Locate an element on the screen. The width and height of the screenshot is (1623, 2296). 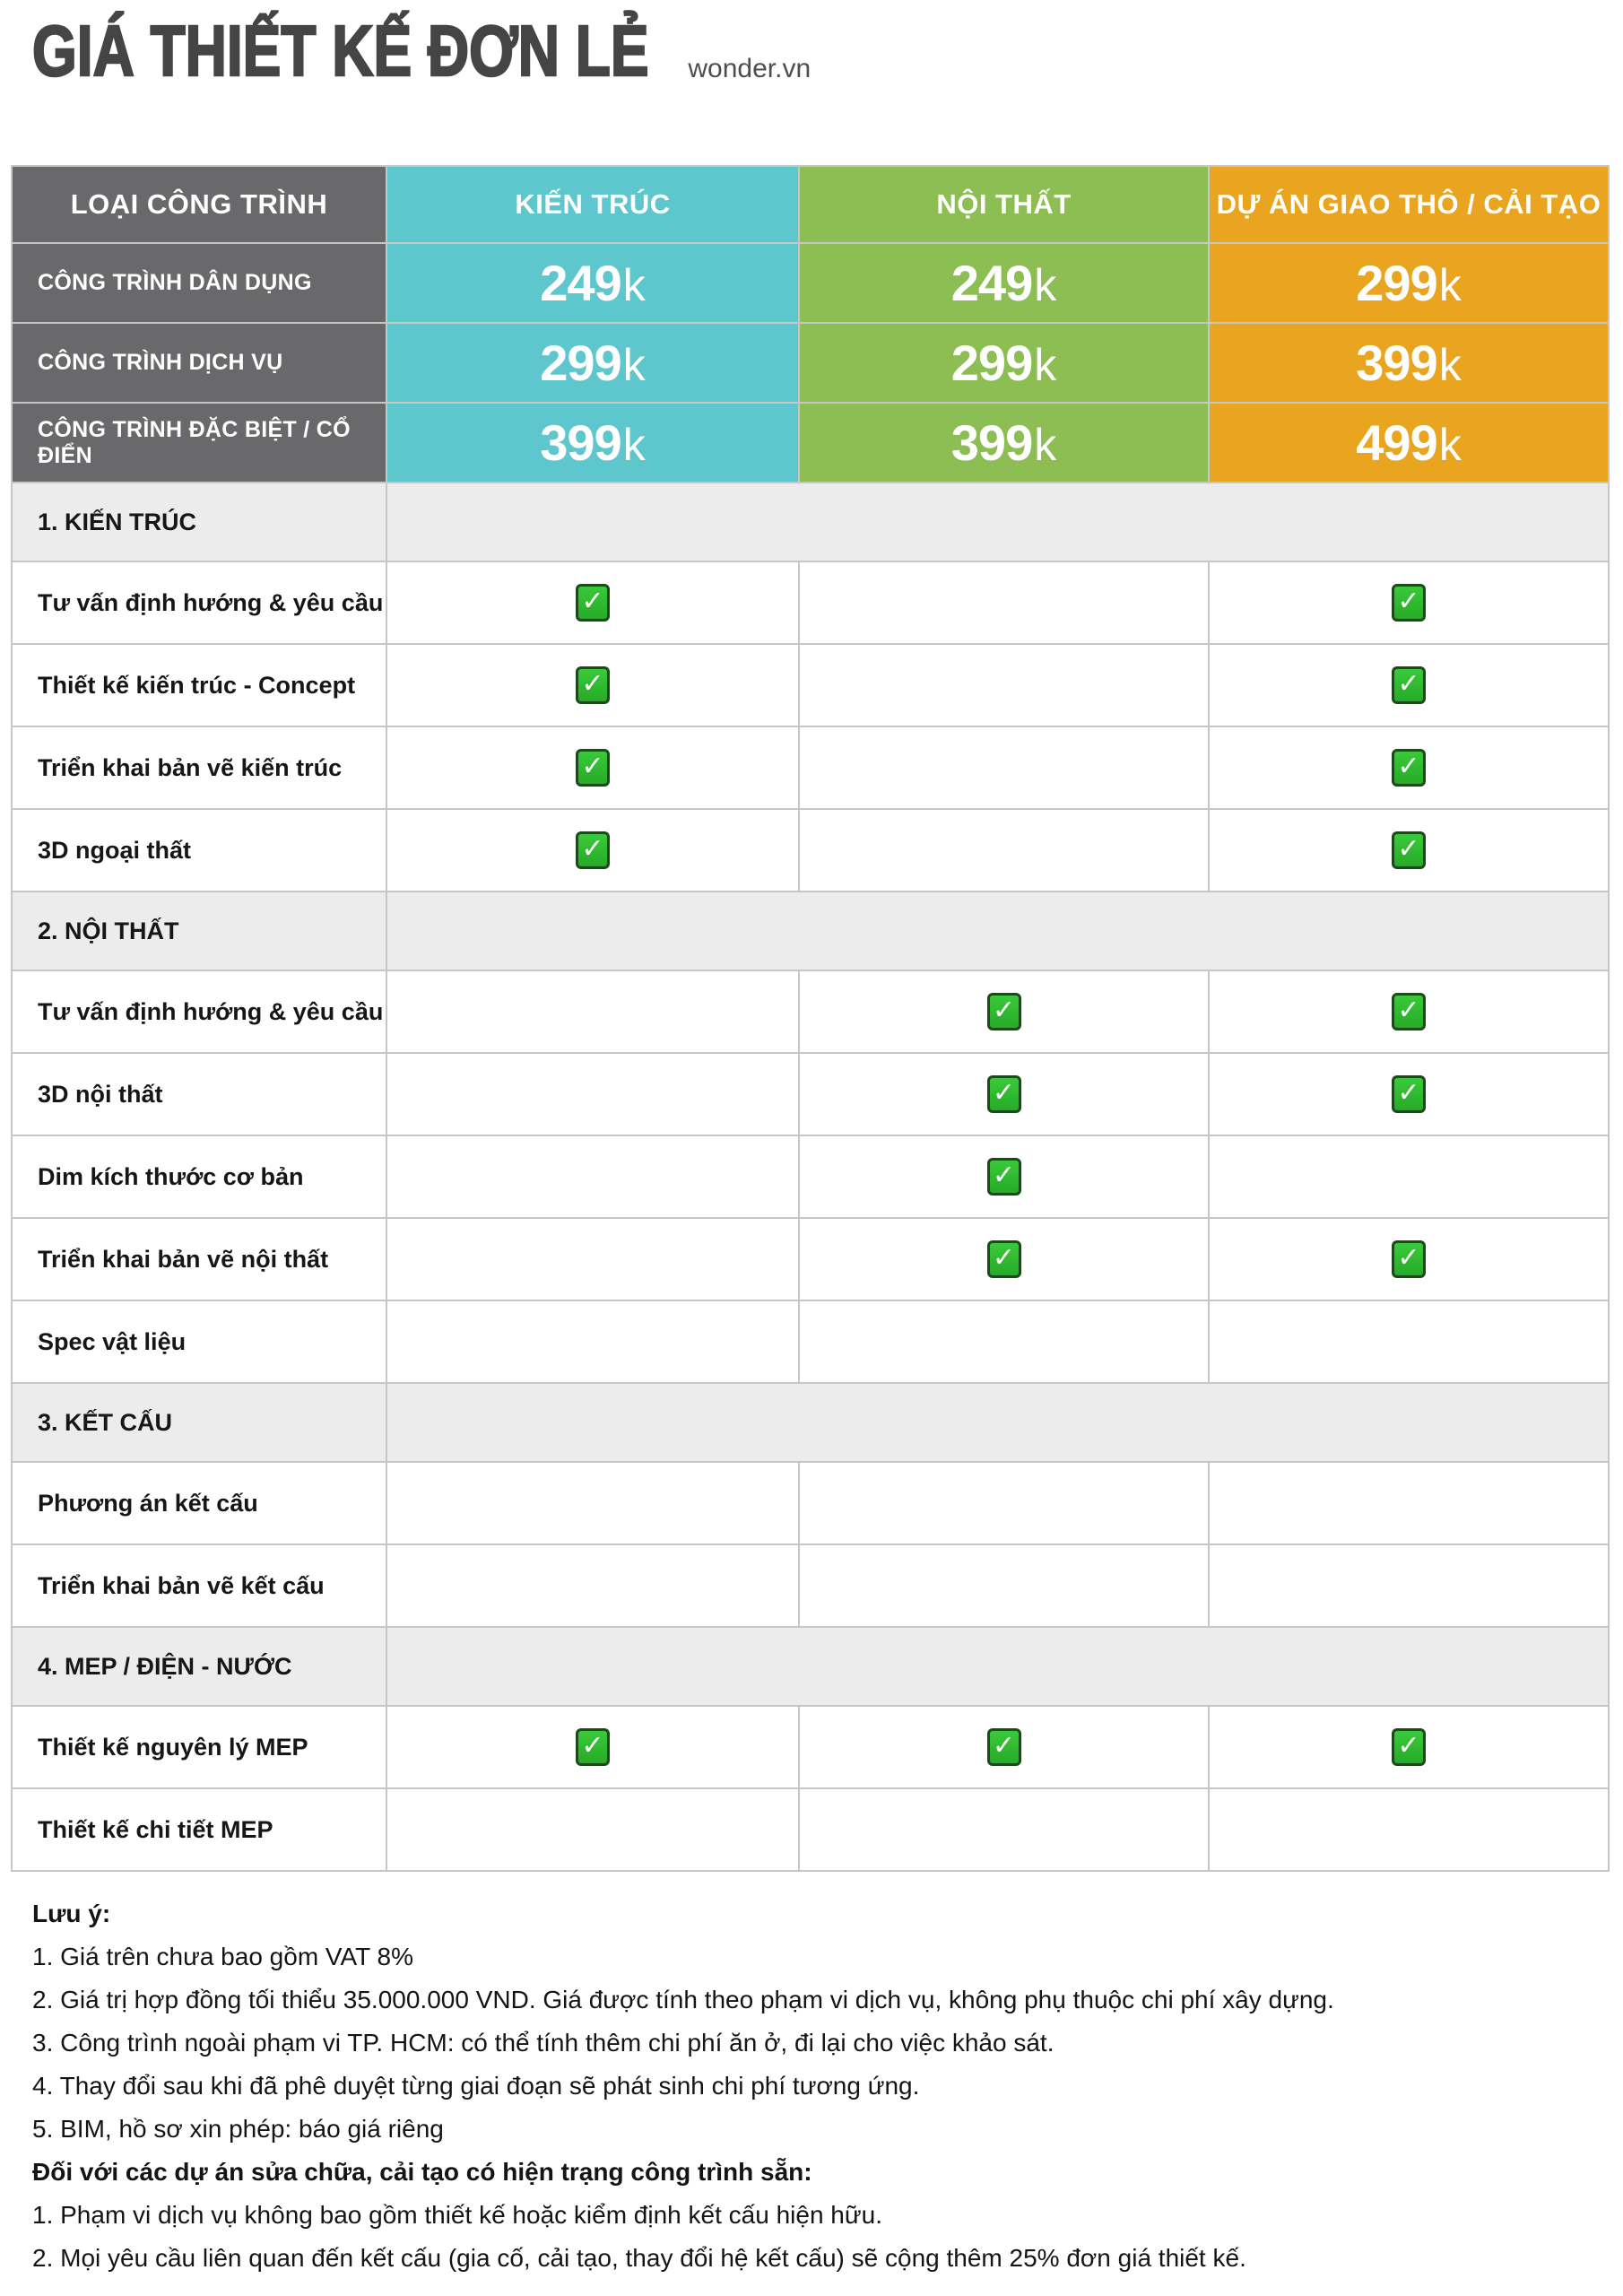
service-row: Thiết kế chi tiết MEP ✓ ✓ ✓ is located at coordinates (810, 1830).